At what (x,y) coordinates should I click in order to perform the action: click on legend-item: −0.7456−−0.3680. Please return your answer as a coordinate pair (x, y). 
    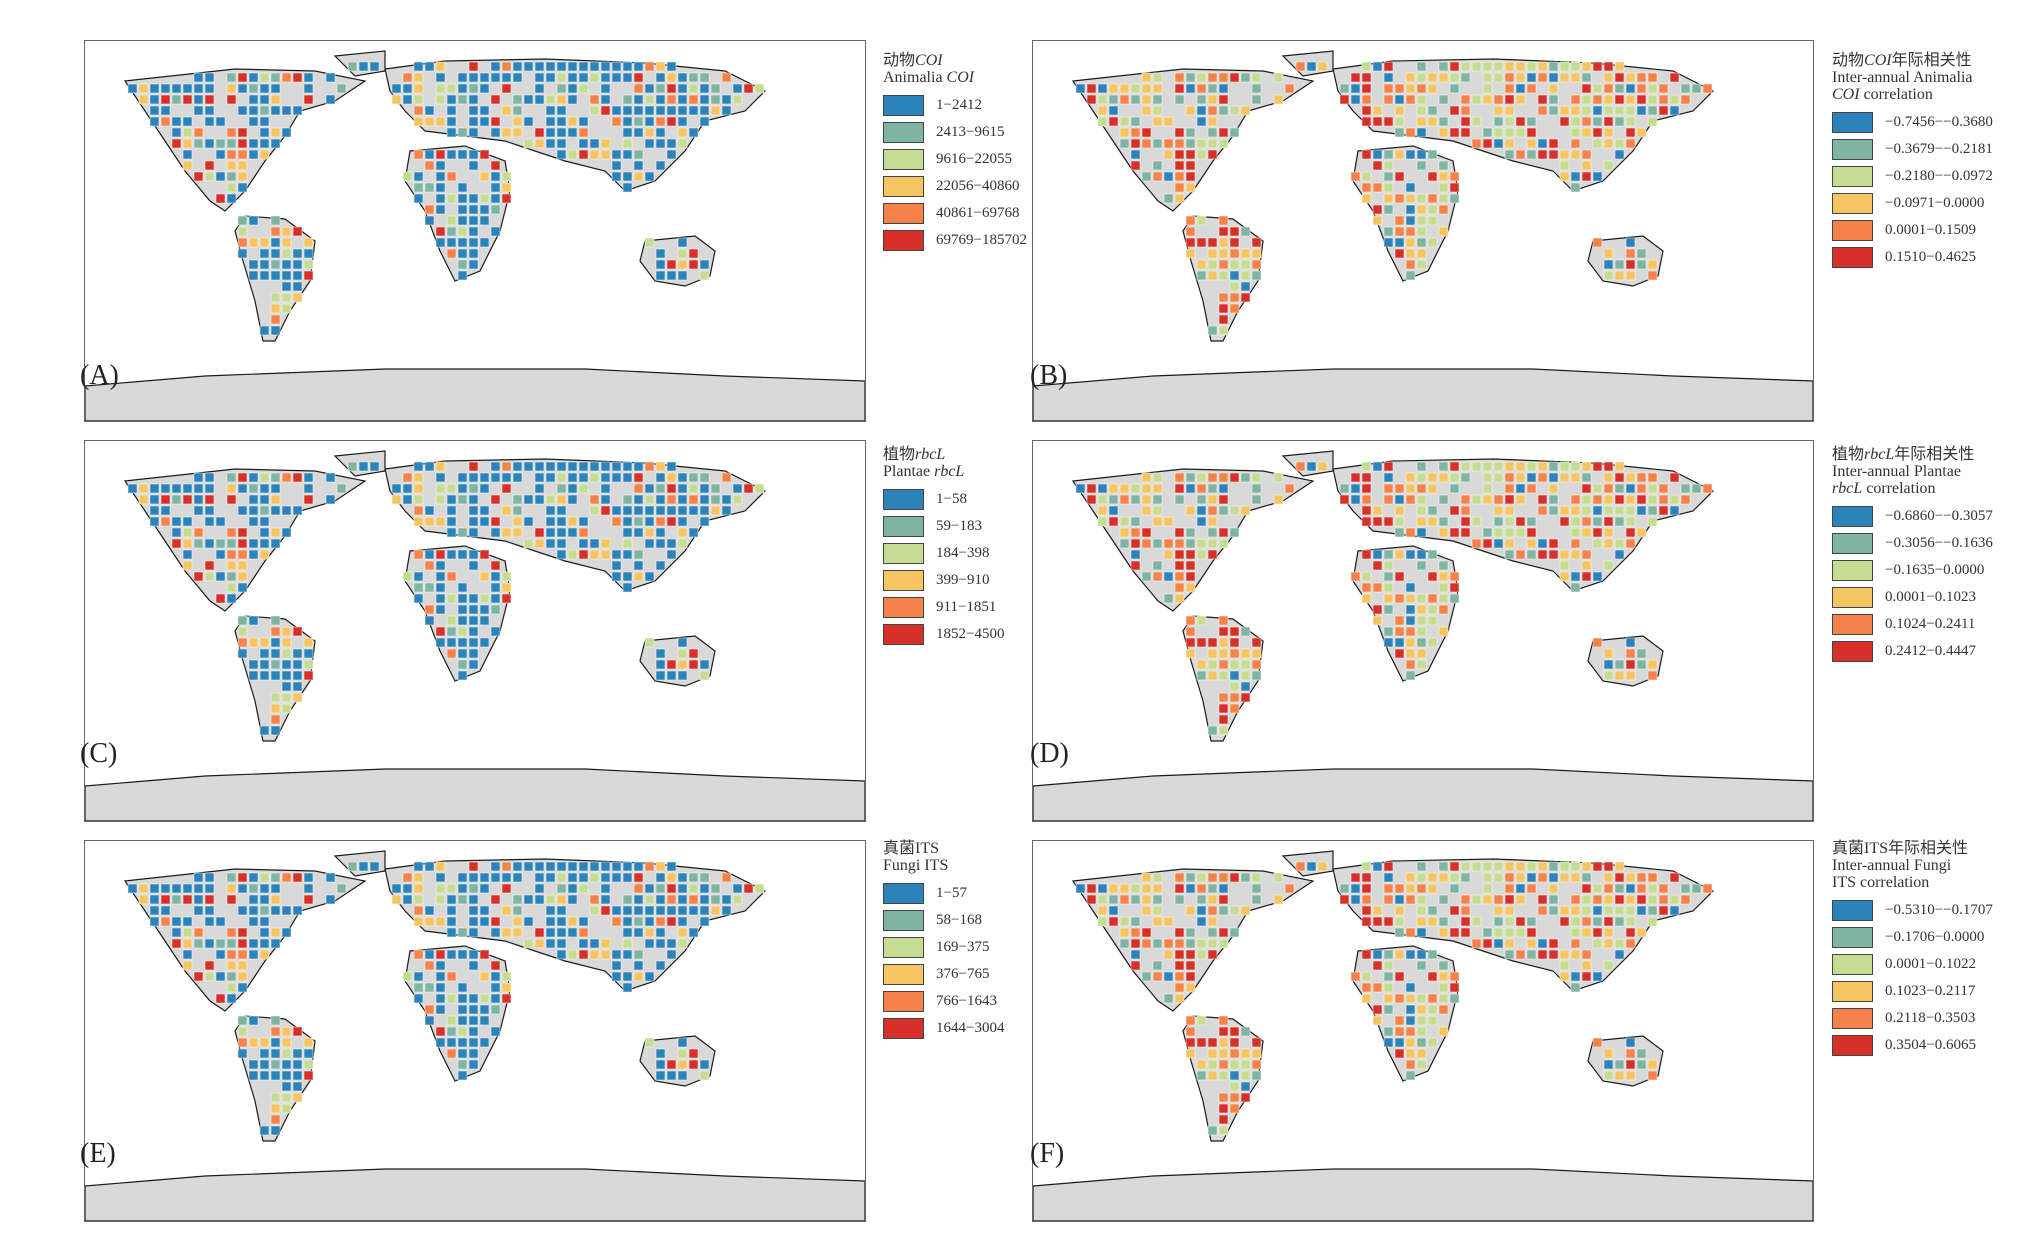
    Looking at the image, I should click on (1912, 122).